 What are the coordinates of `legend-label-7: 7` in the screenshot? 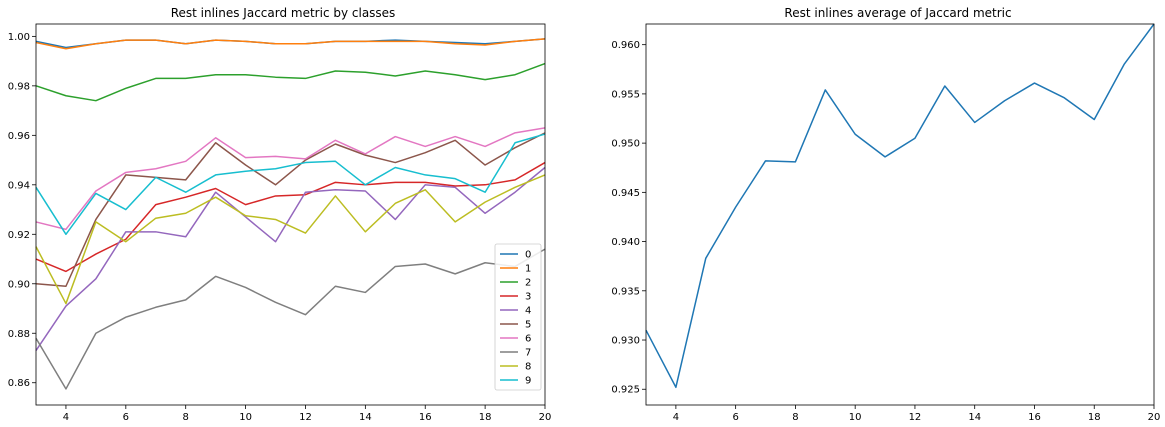 It's located at (528, 353).